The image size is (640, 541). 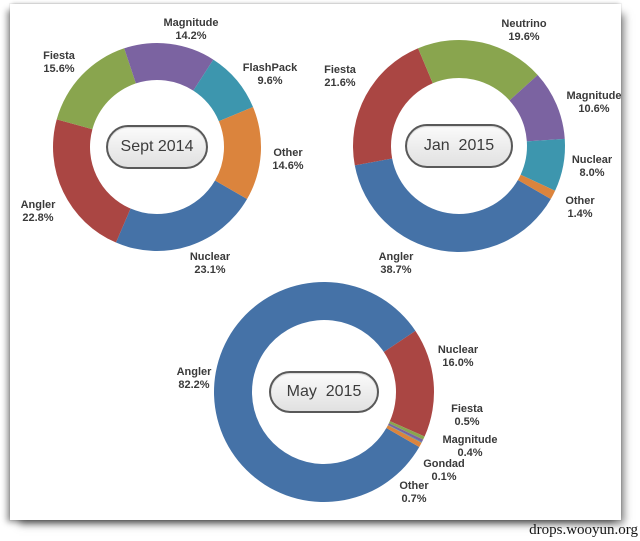 What do you see at coordinates (537, 108) in the screenshot?
I see `slice-jan-2015-magnitude` at bounding box center [537, 108].